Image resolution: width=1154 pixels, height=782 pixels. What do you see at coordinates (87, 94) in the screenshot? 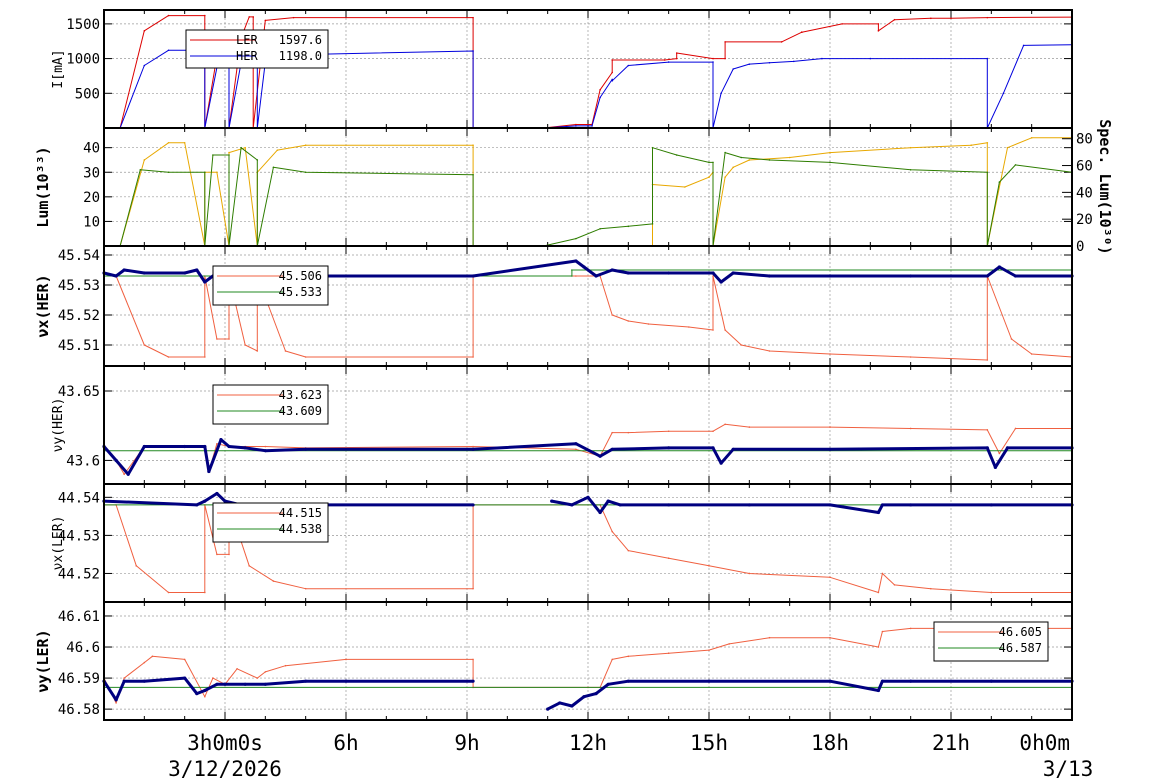
I see `y-tick-label: 500` at bounding box center [87, 94].